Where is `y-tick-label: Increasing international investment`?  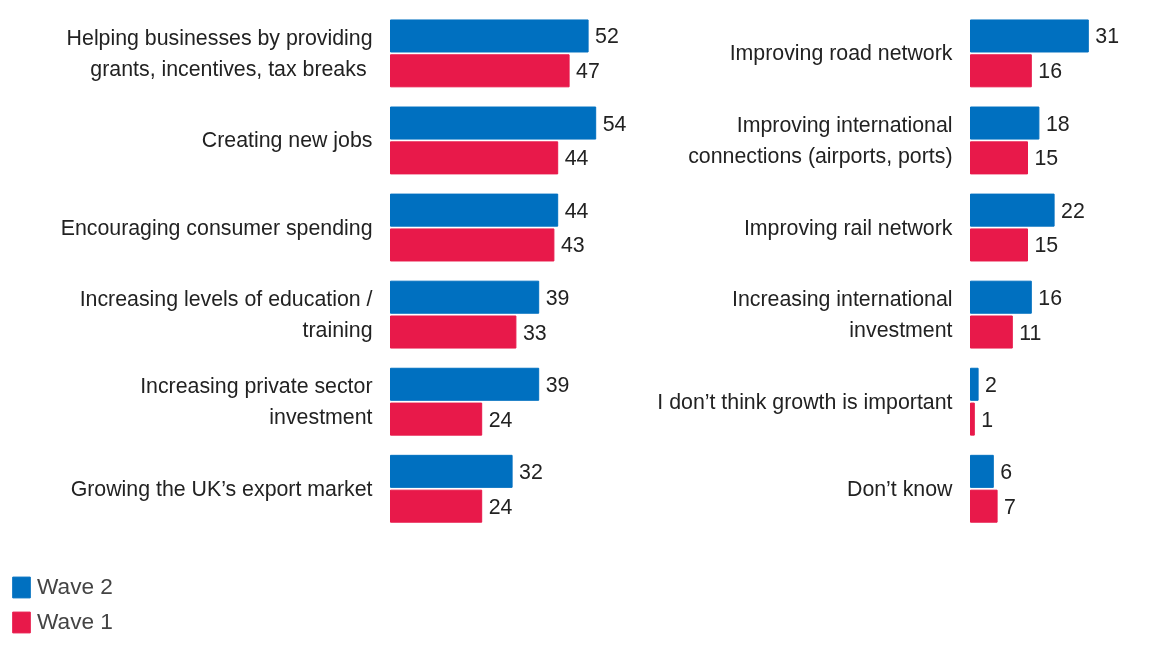
y-tick-label: Increasing international investment is located at coordinates (842, 315).